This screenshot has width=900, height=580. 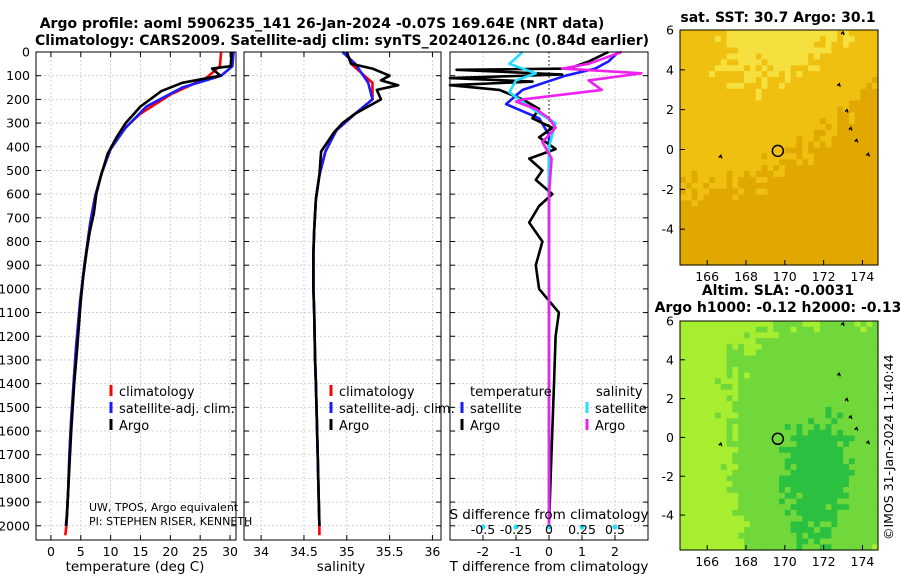 I want to click on y-tick-label: 200, so click(x=18, y=99).